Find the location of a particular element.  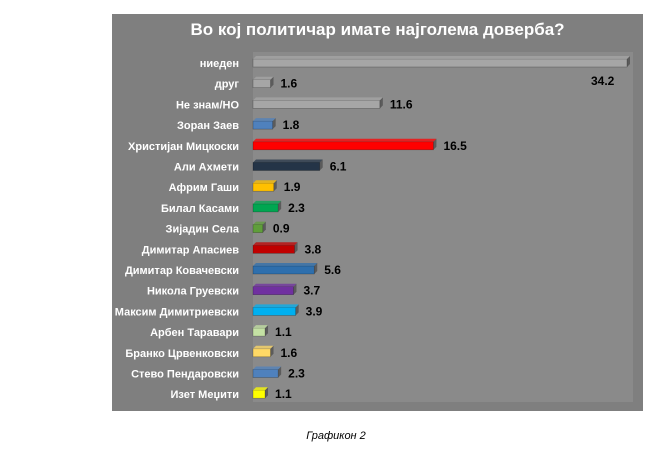

value-label: 5.6 is located at coordinates (332, 270).